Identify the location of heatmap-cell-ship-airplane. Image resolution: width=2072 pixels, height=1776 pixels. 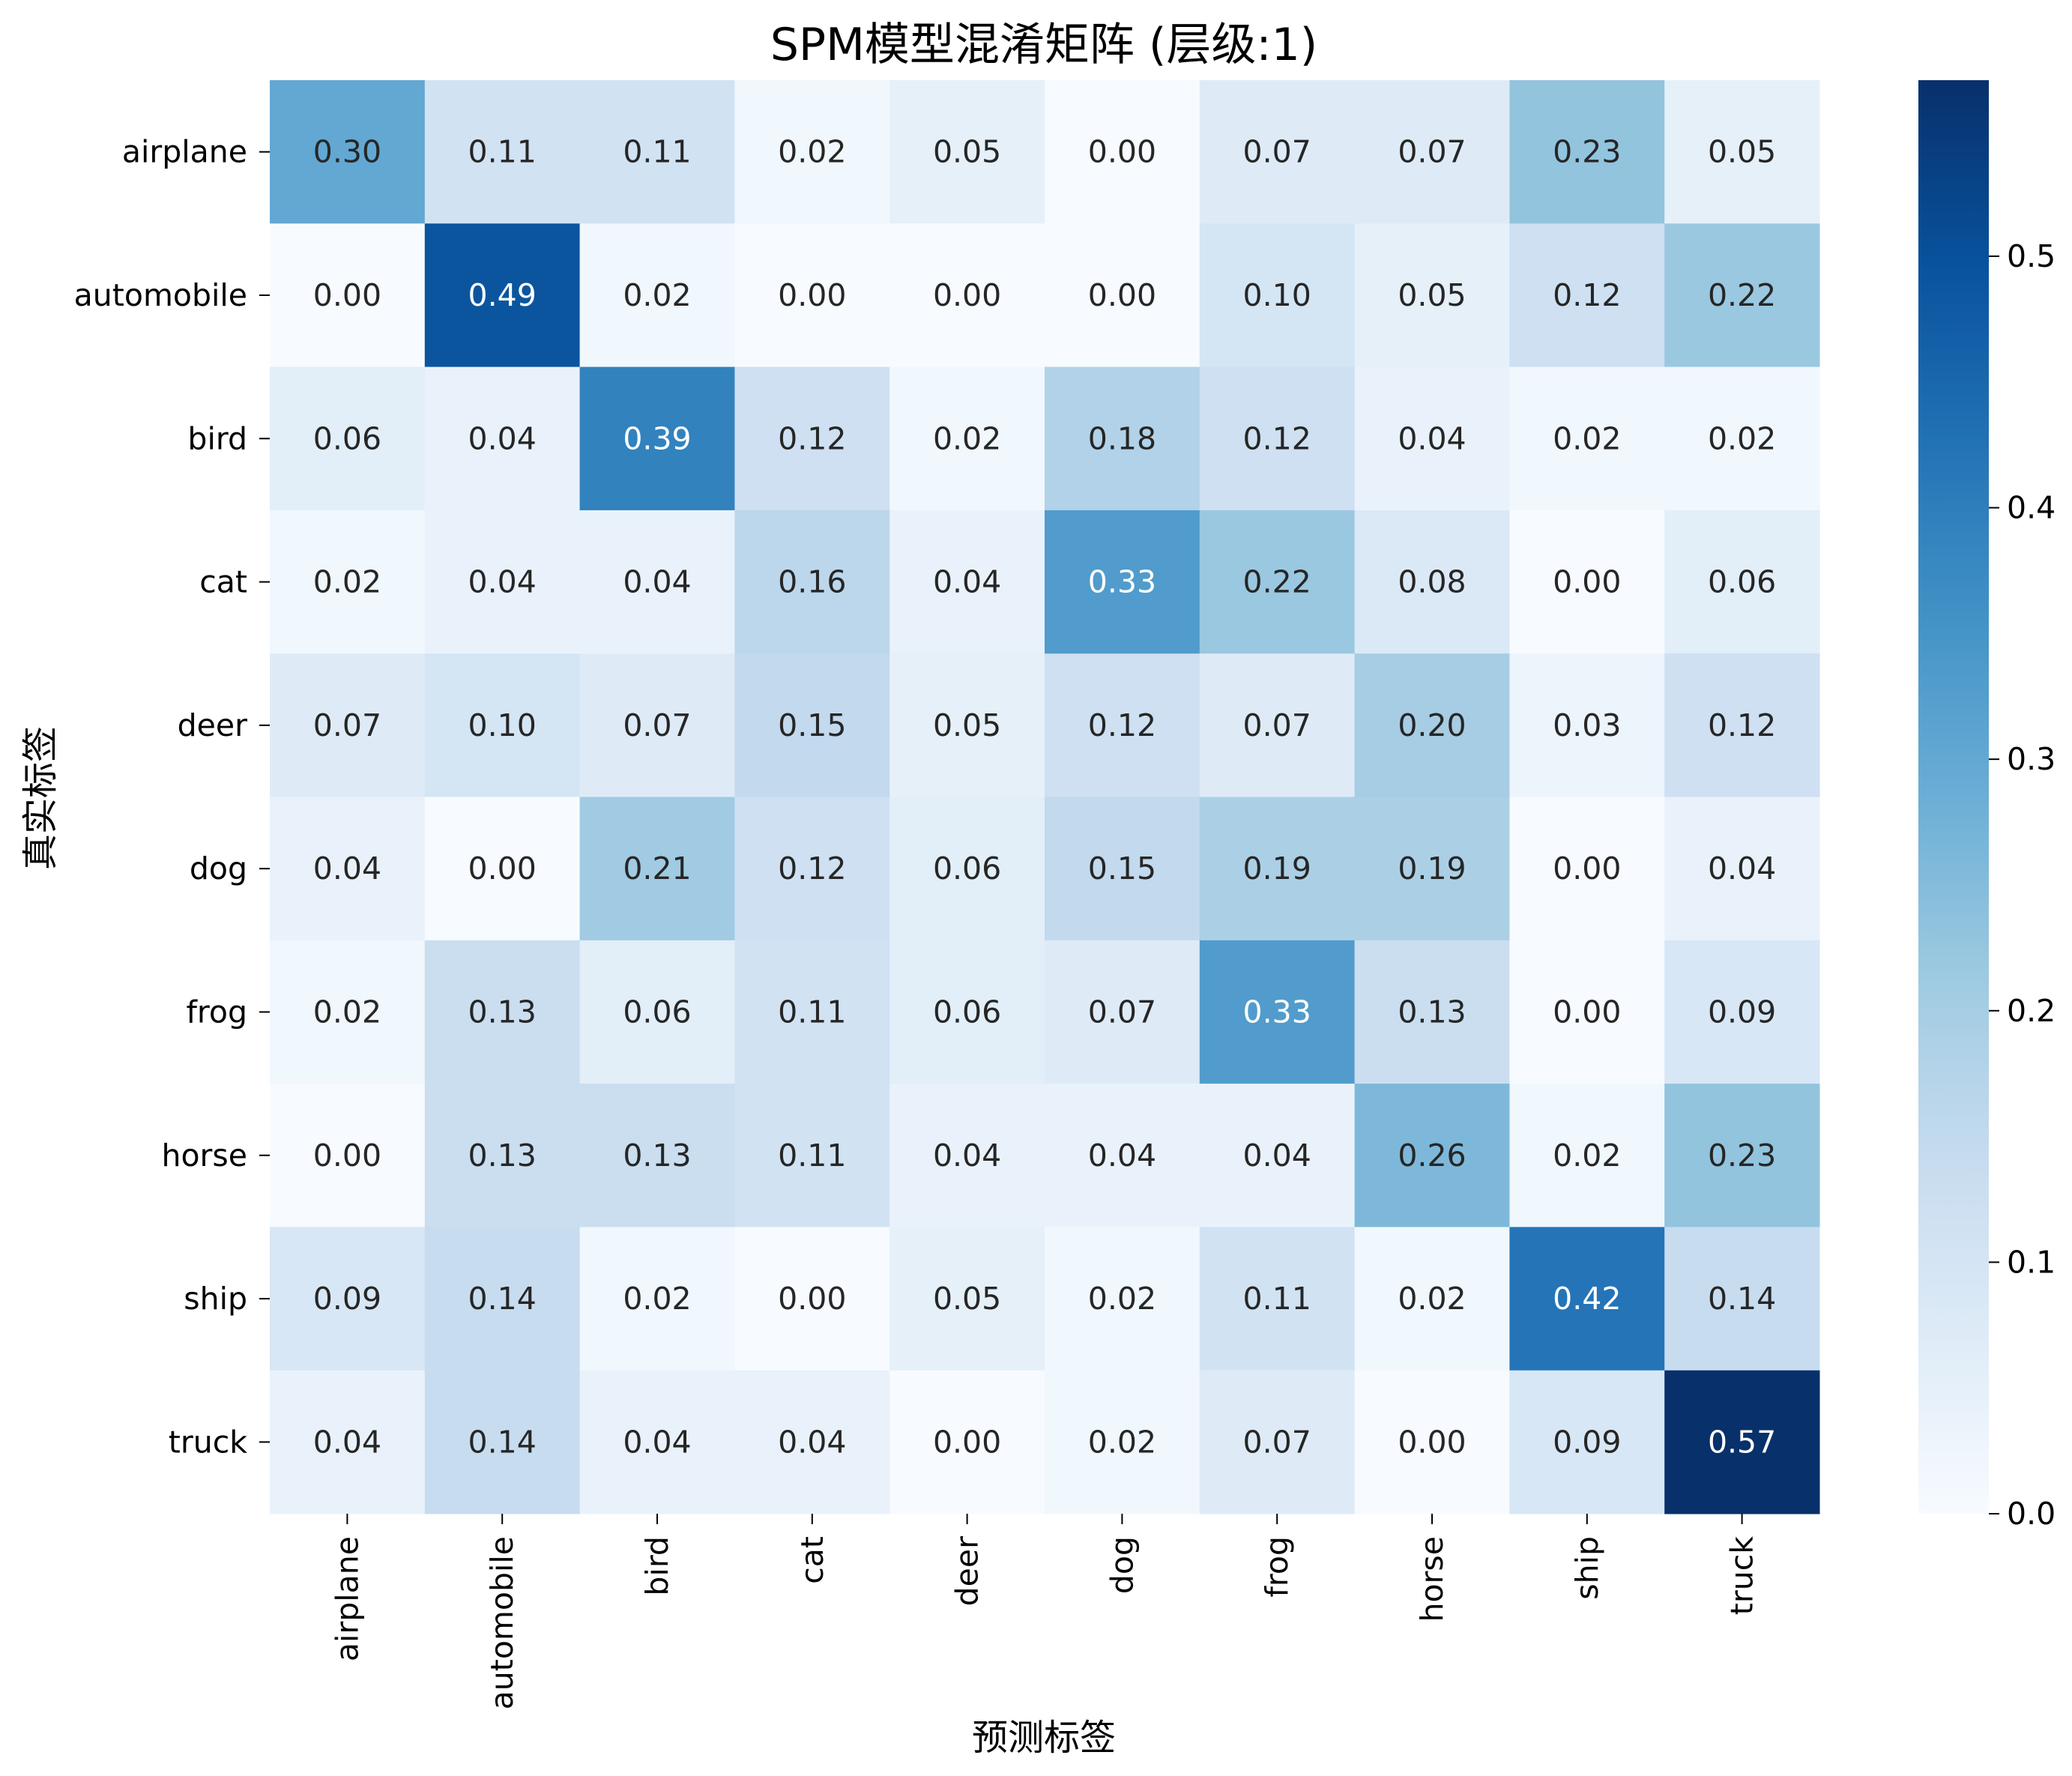
(348, 1299).